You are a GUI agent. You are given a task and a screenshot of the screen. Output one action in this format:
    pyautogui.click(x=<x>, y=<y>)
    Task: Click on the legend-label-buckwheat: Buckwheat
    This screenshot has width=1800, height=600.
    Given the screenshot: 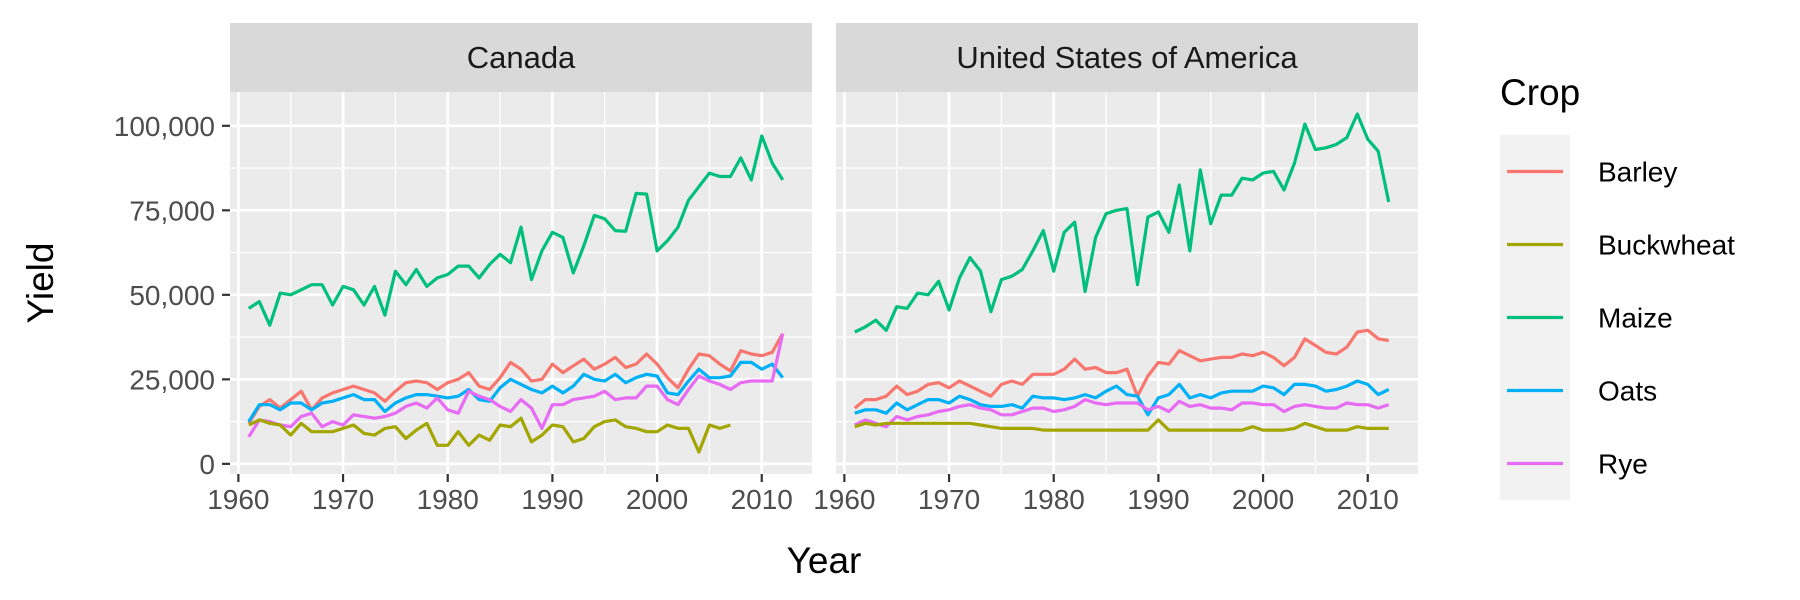 What is the action you would take?
    pyautogui.click(x=1666, y=245)
    